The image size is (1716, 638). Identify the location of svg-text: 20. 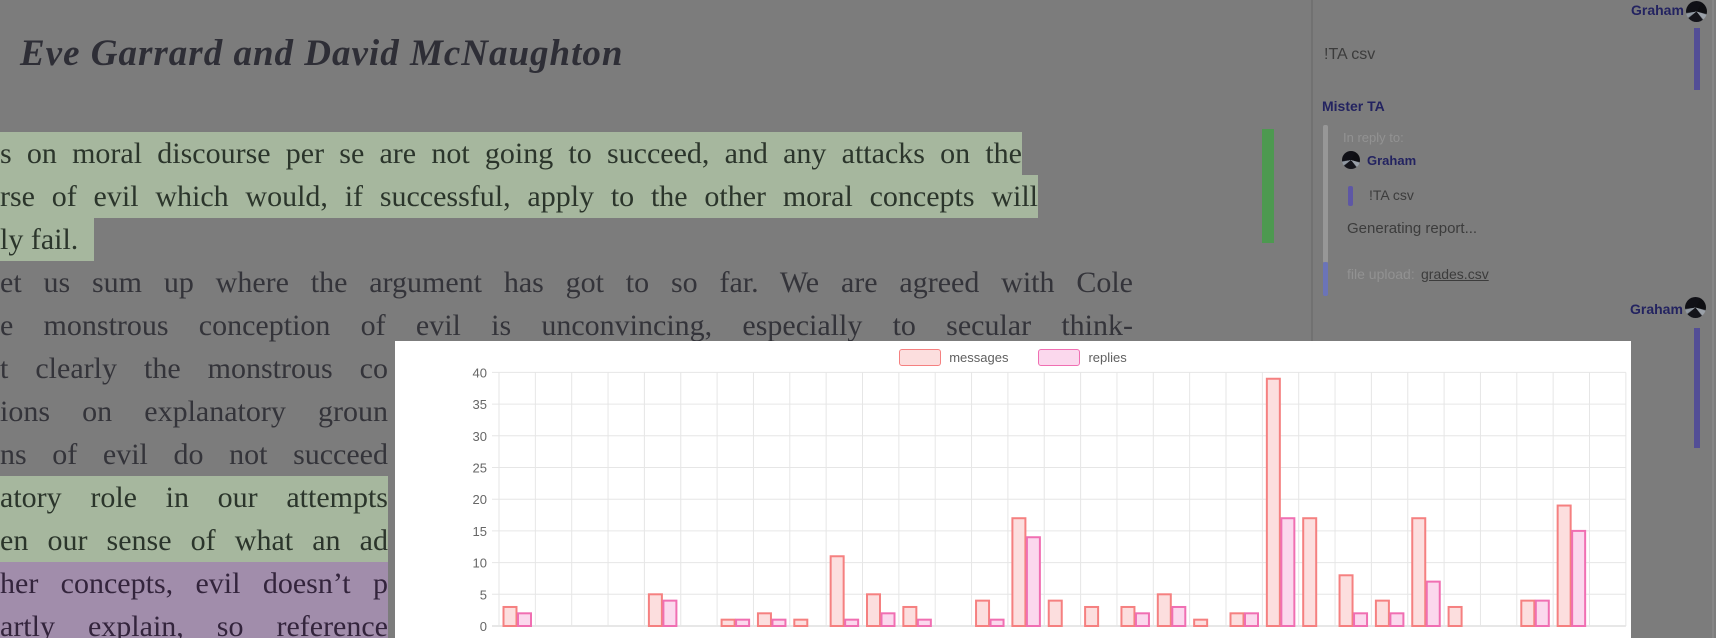
(480, 499).